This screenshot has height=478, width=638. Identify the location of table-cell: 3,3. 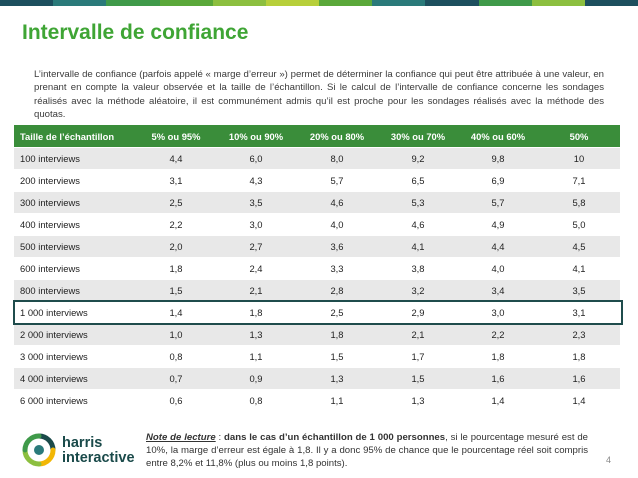
(337, 268).